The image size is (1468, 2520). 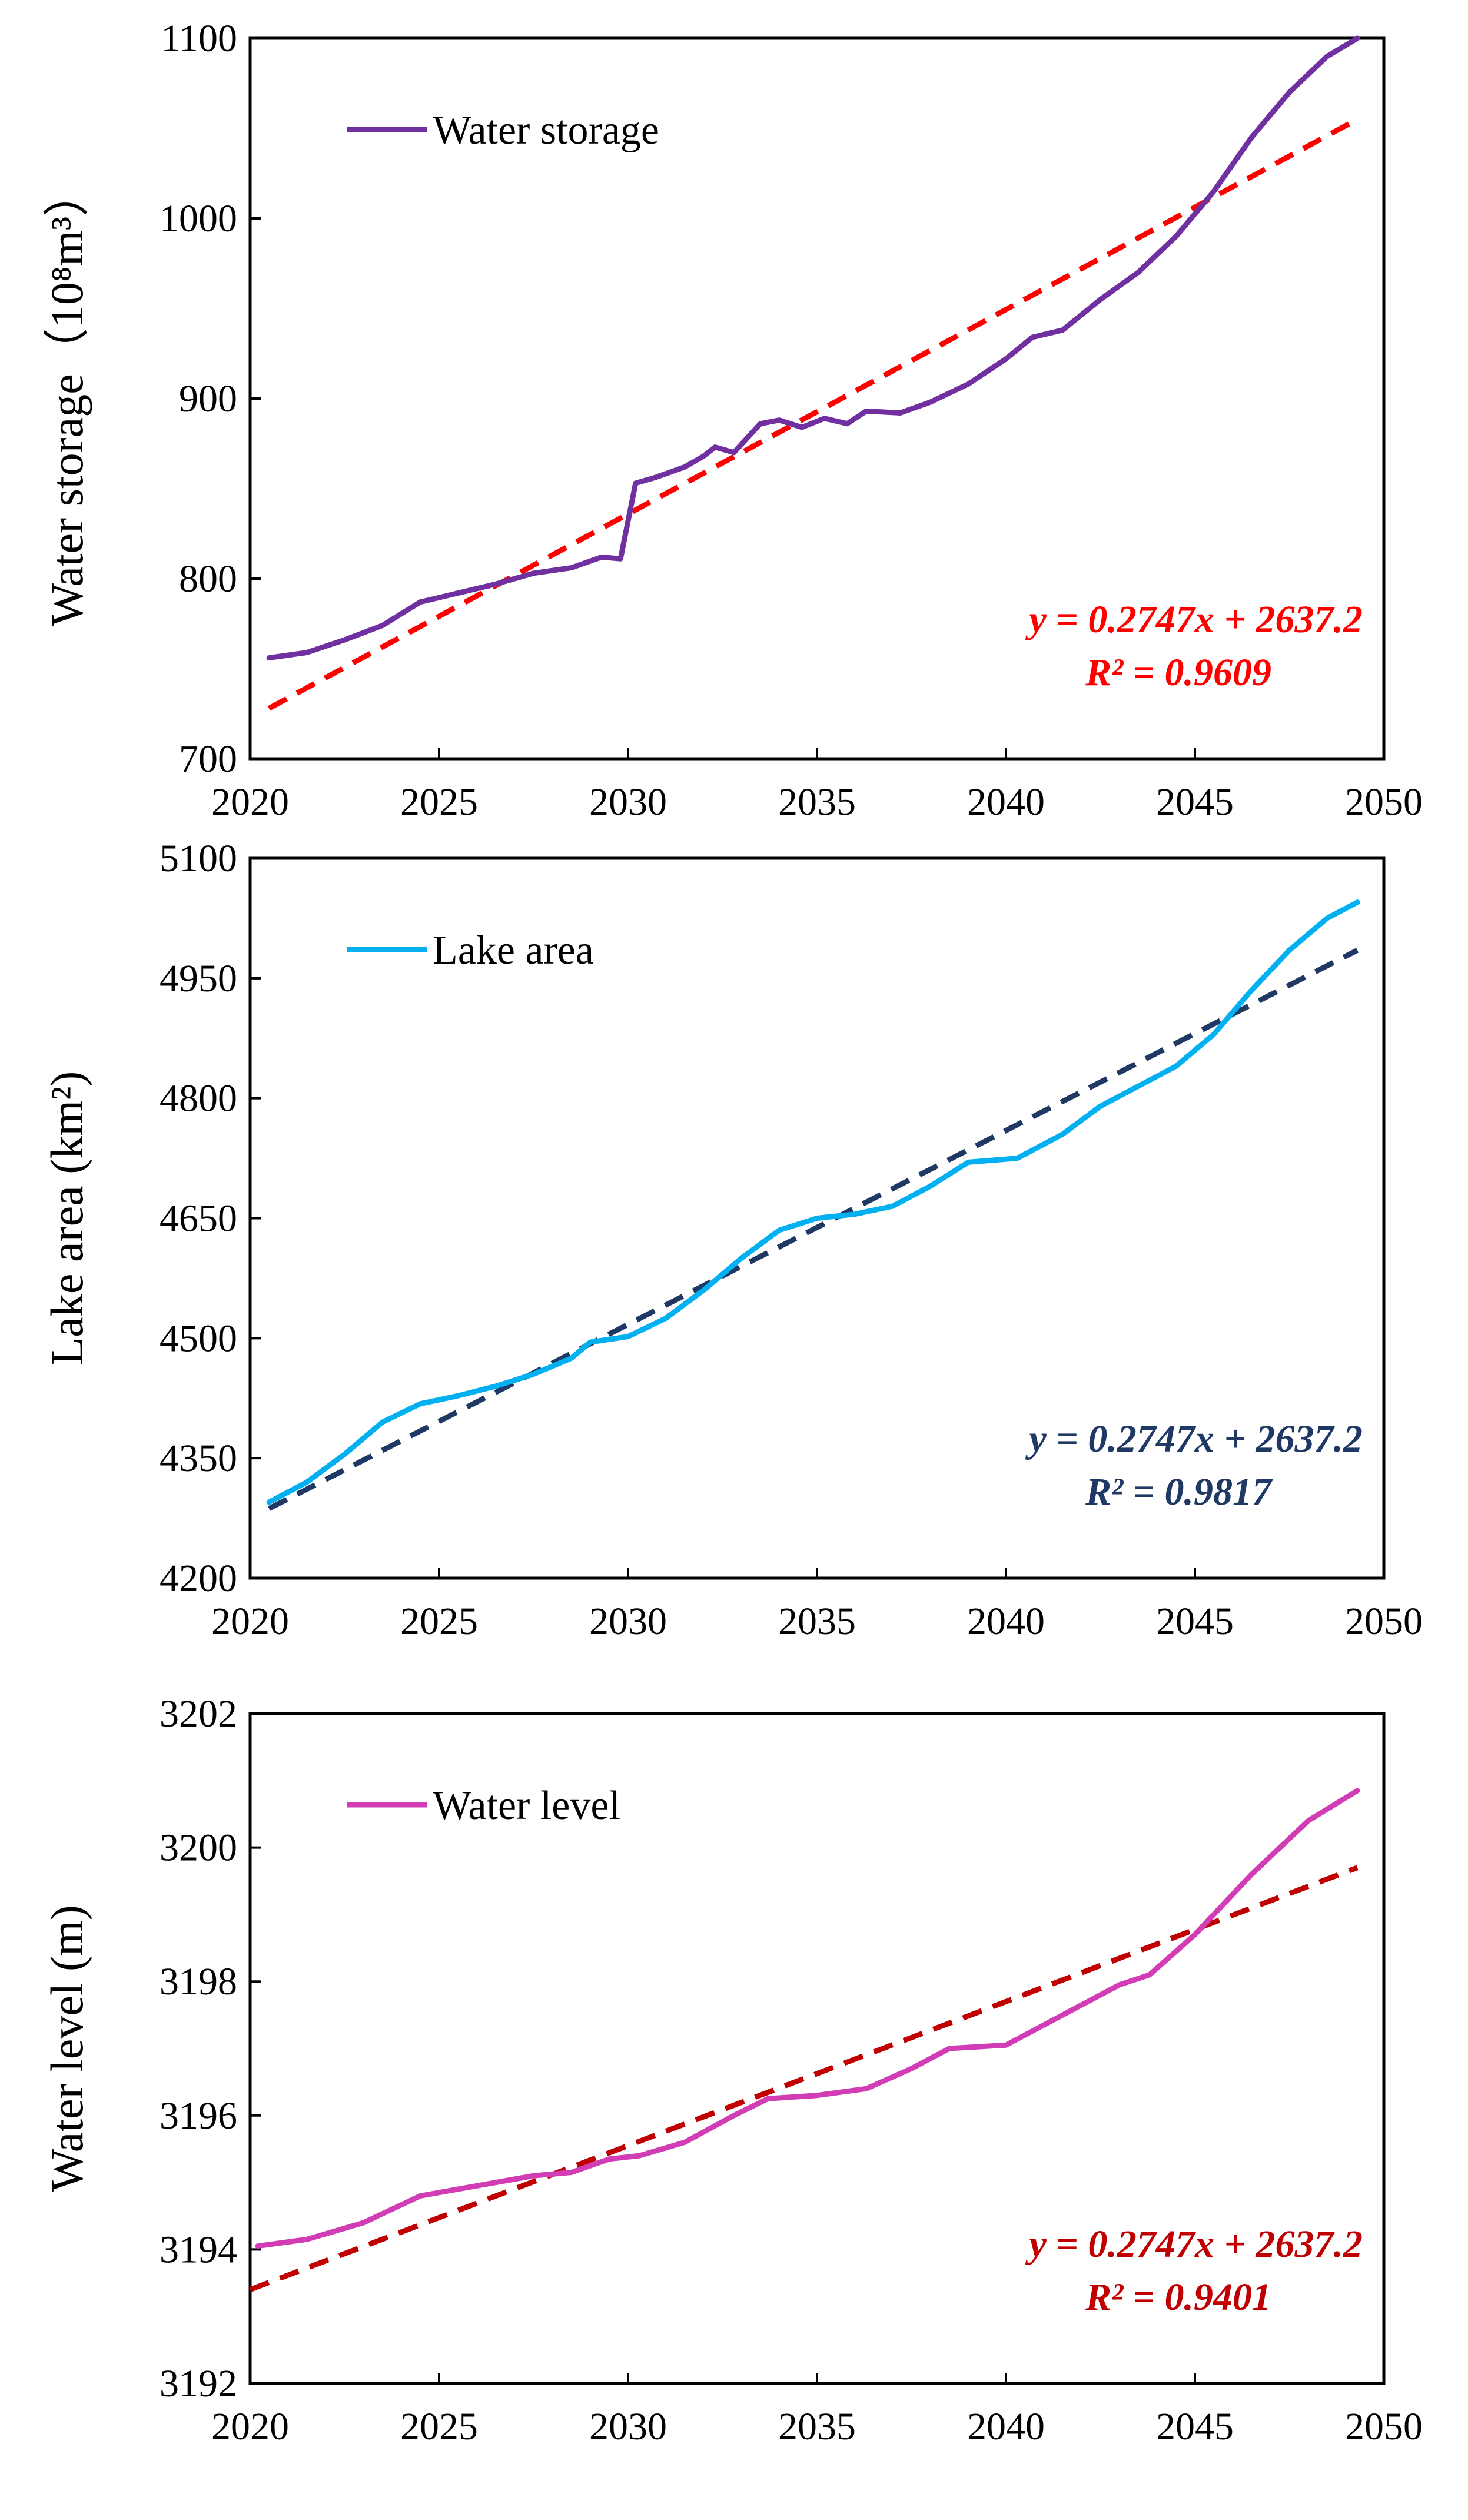 What do you see at coordinates (208, 399) in the screenshot?
I see `y-tick-label: 900` at bounding box center [208, 399].